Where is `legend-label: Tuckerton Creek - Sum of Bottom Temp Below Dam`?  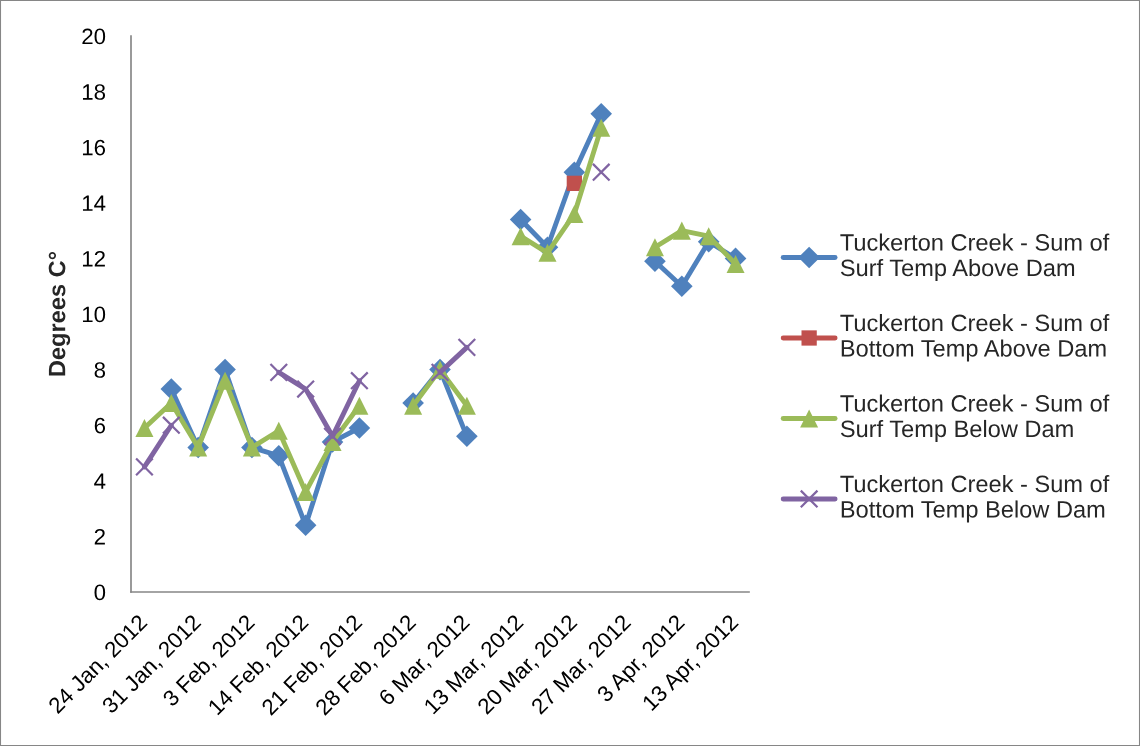 legend-label: Tuckerton Creek - Sum of Bottom Temp Below Dam is located at coordinates (975, 498).